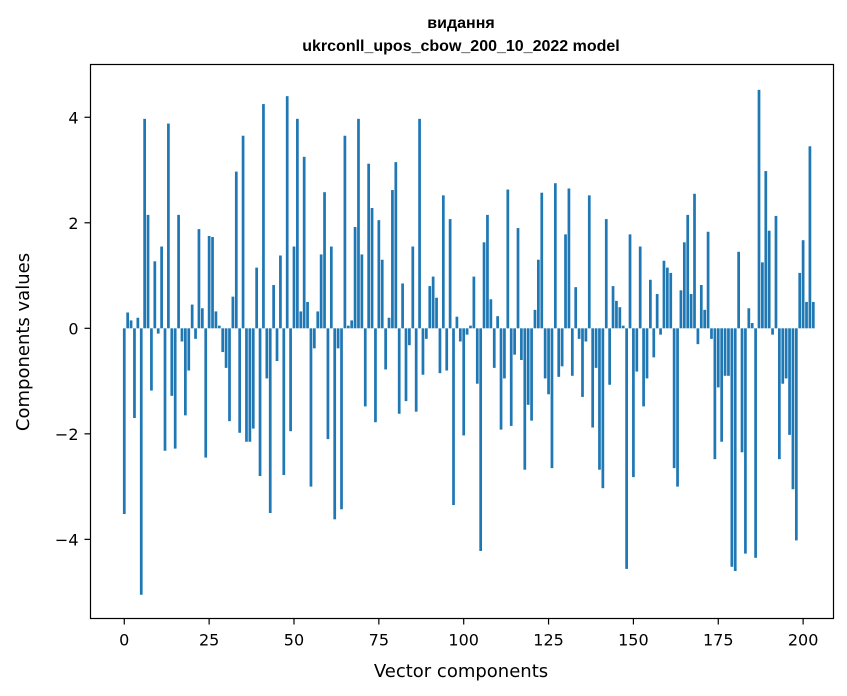 Image resolution: width=847 pixels, height=696 pixels. Describe the element at coordinates (548, 640) in the screenshot. I see `x-tick-label: 125` at that location.